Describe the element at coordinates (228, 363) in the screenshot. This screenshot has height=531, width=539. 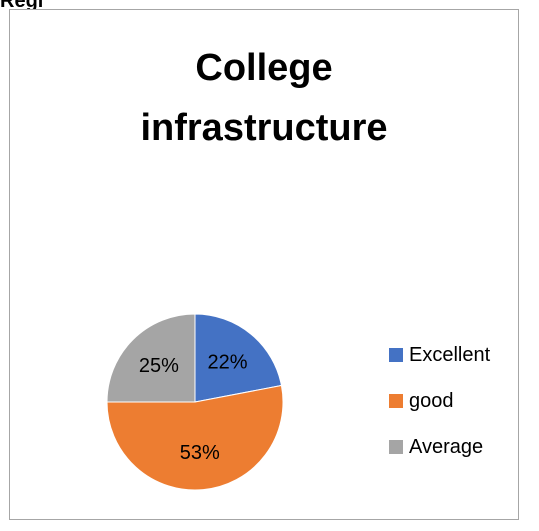
I see `data-label-excellent: 22%` at that location.